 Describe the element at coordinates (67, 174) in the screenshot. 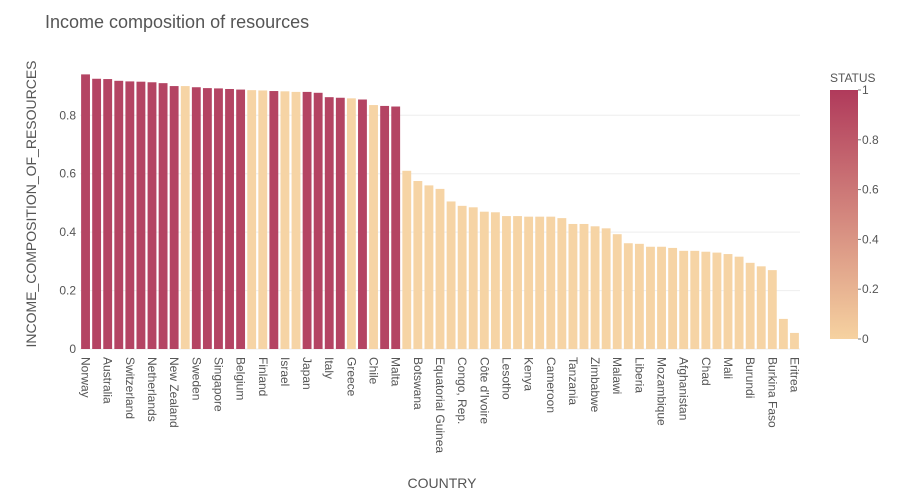

I see `y-tick-label: 0.6` at that location.